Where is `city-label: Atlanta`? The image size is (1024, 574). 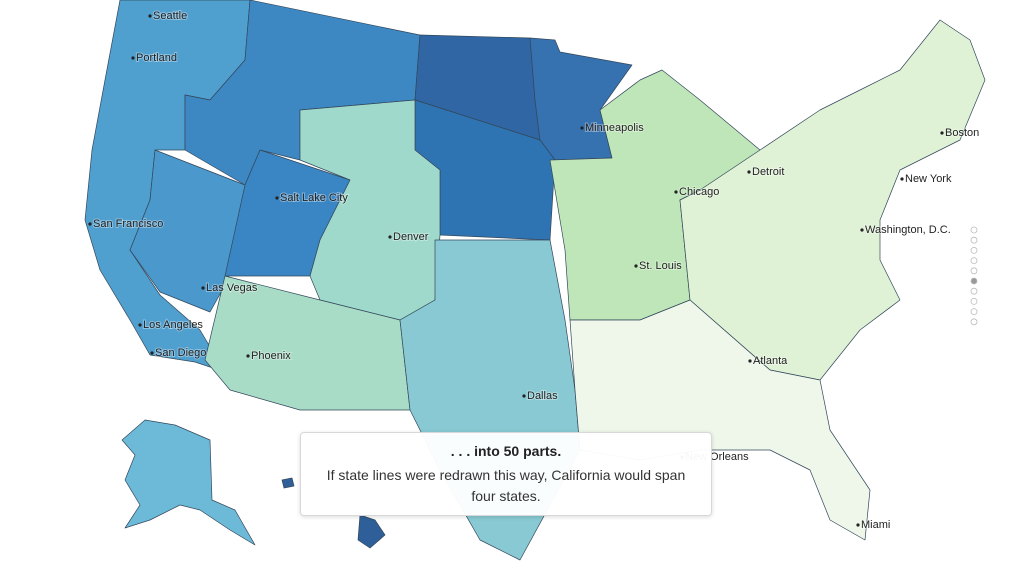
city-label: Atlanta is located at coordinates (770, 361).